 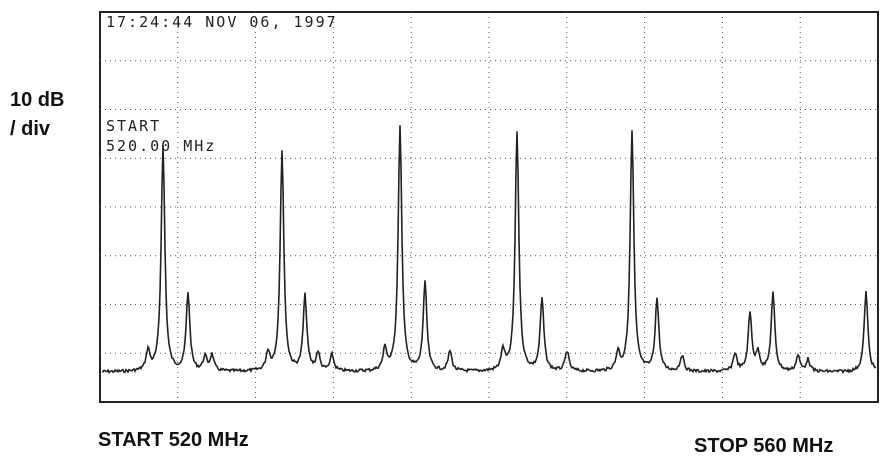 I want to click on scale-line2: / div, so click(x=30, y=129).